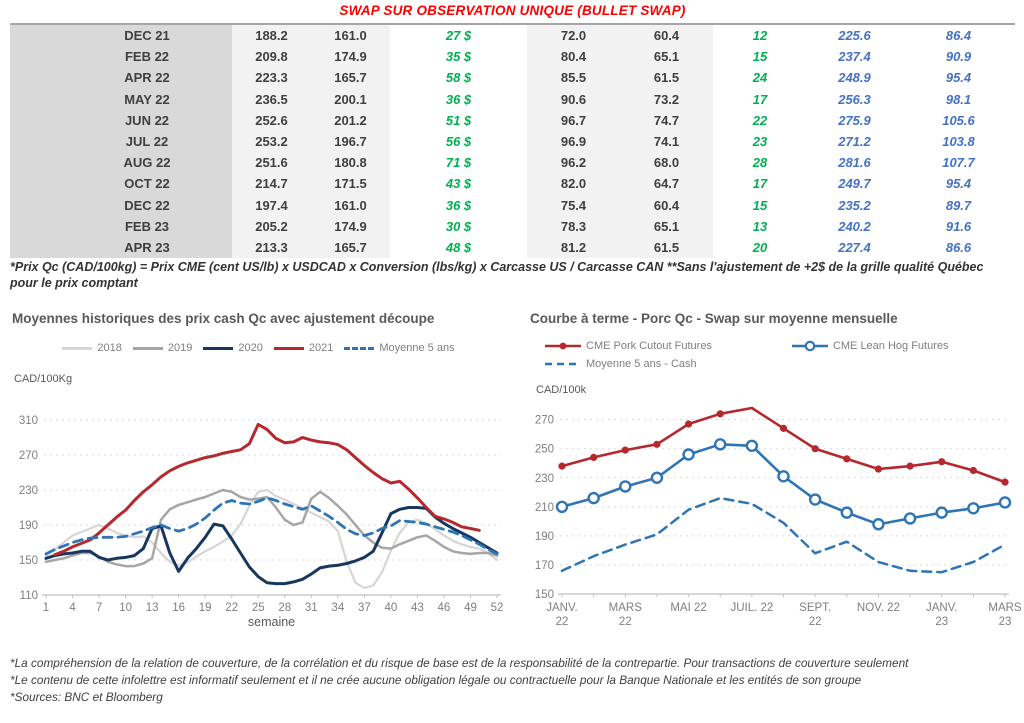 This screenshot has height=723, width=1024. Describe the element at coordinates (458, 57) in the screenshot. I see `table-cell: 35 $` at that location.